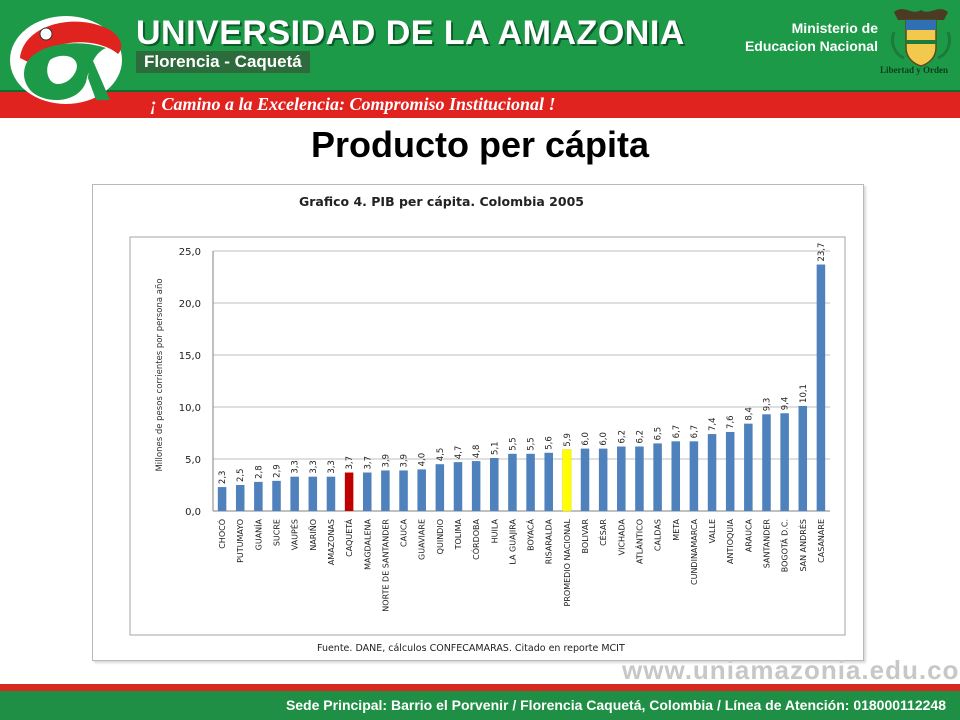 The height and width of the screenshot is (720, 960). Describe the element at coordinates (659, 434) in the screenshot. I see `value-label: 6,5` at that location.